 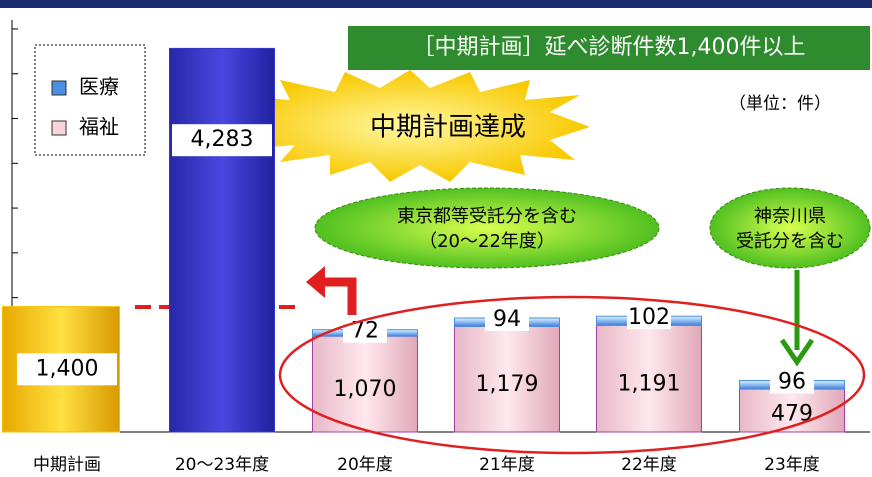 What do you see at coordinates (790, 216) in the screenshot?
I see `annotation: 神奈川県` at bounding box center [790, 216].